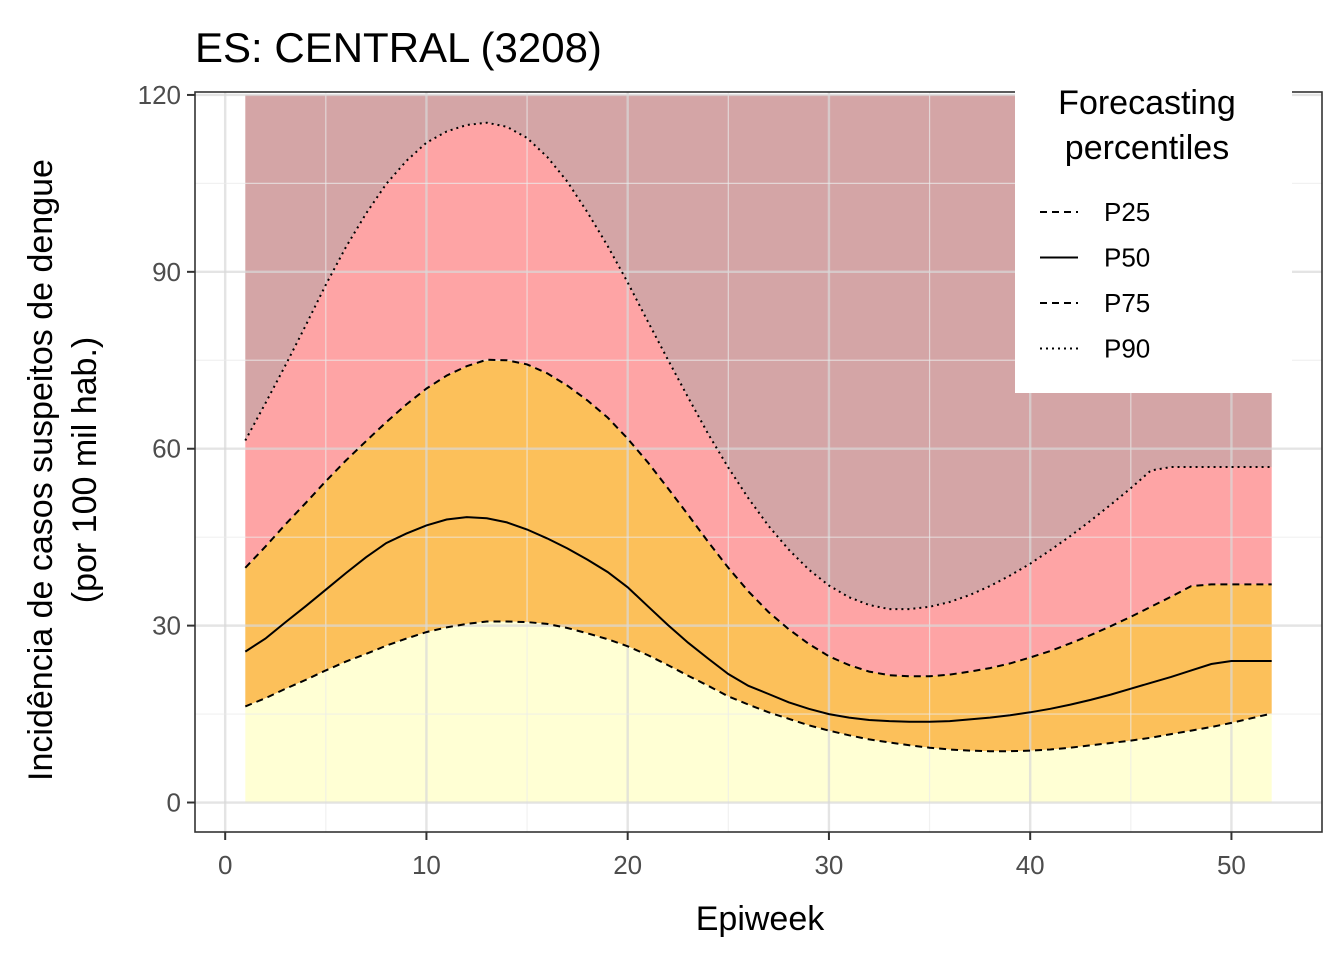 This screenshot has height=960, width=1344. What do you see at coordinates (174, 803) in the screenshot?
I see `y-tick-label: 0` at bounding box center [174, 803].